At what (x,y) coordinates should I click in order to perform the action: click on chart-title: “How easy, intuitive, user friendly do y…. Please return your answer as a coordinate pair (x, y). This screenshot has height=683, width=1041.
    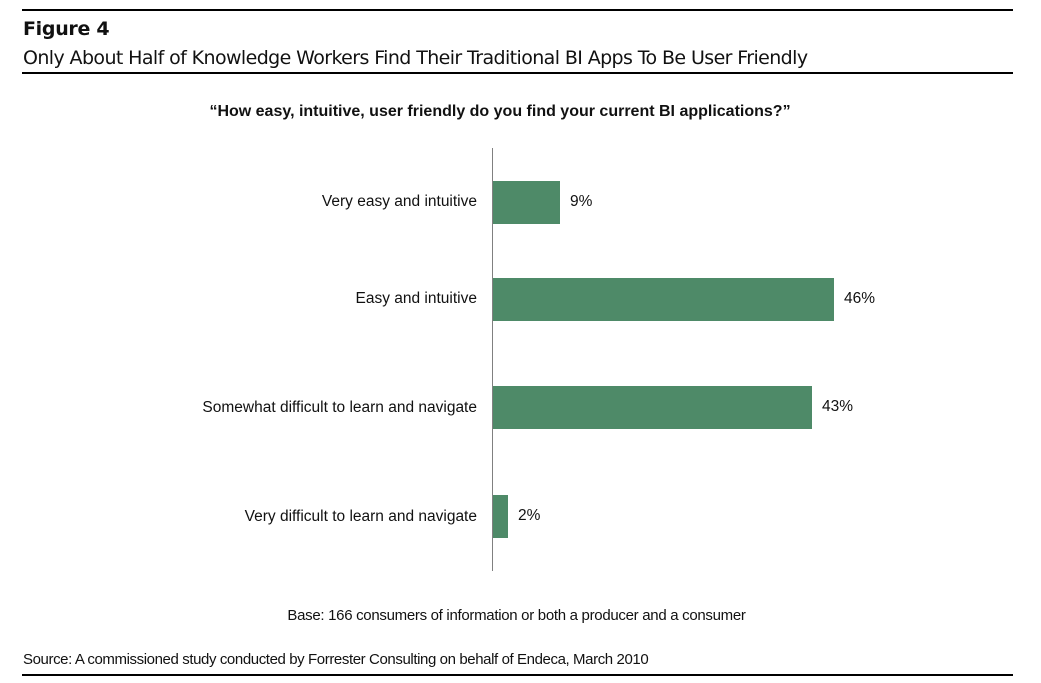
    Looking at the image, I should click on (500, 111).